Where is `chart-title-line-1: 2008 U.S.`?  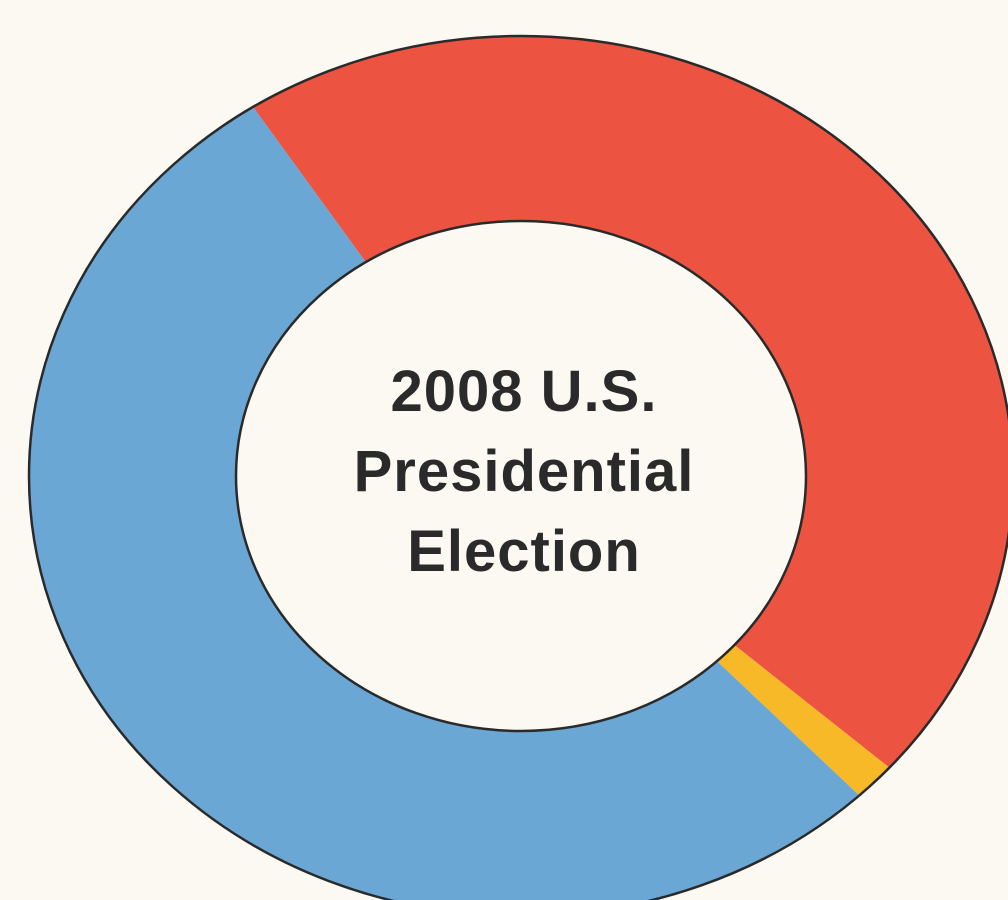 chart-title-line-1: 2008 U.S. is located at coordinates (524, 391).